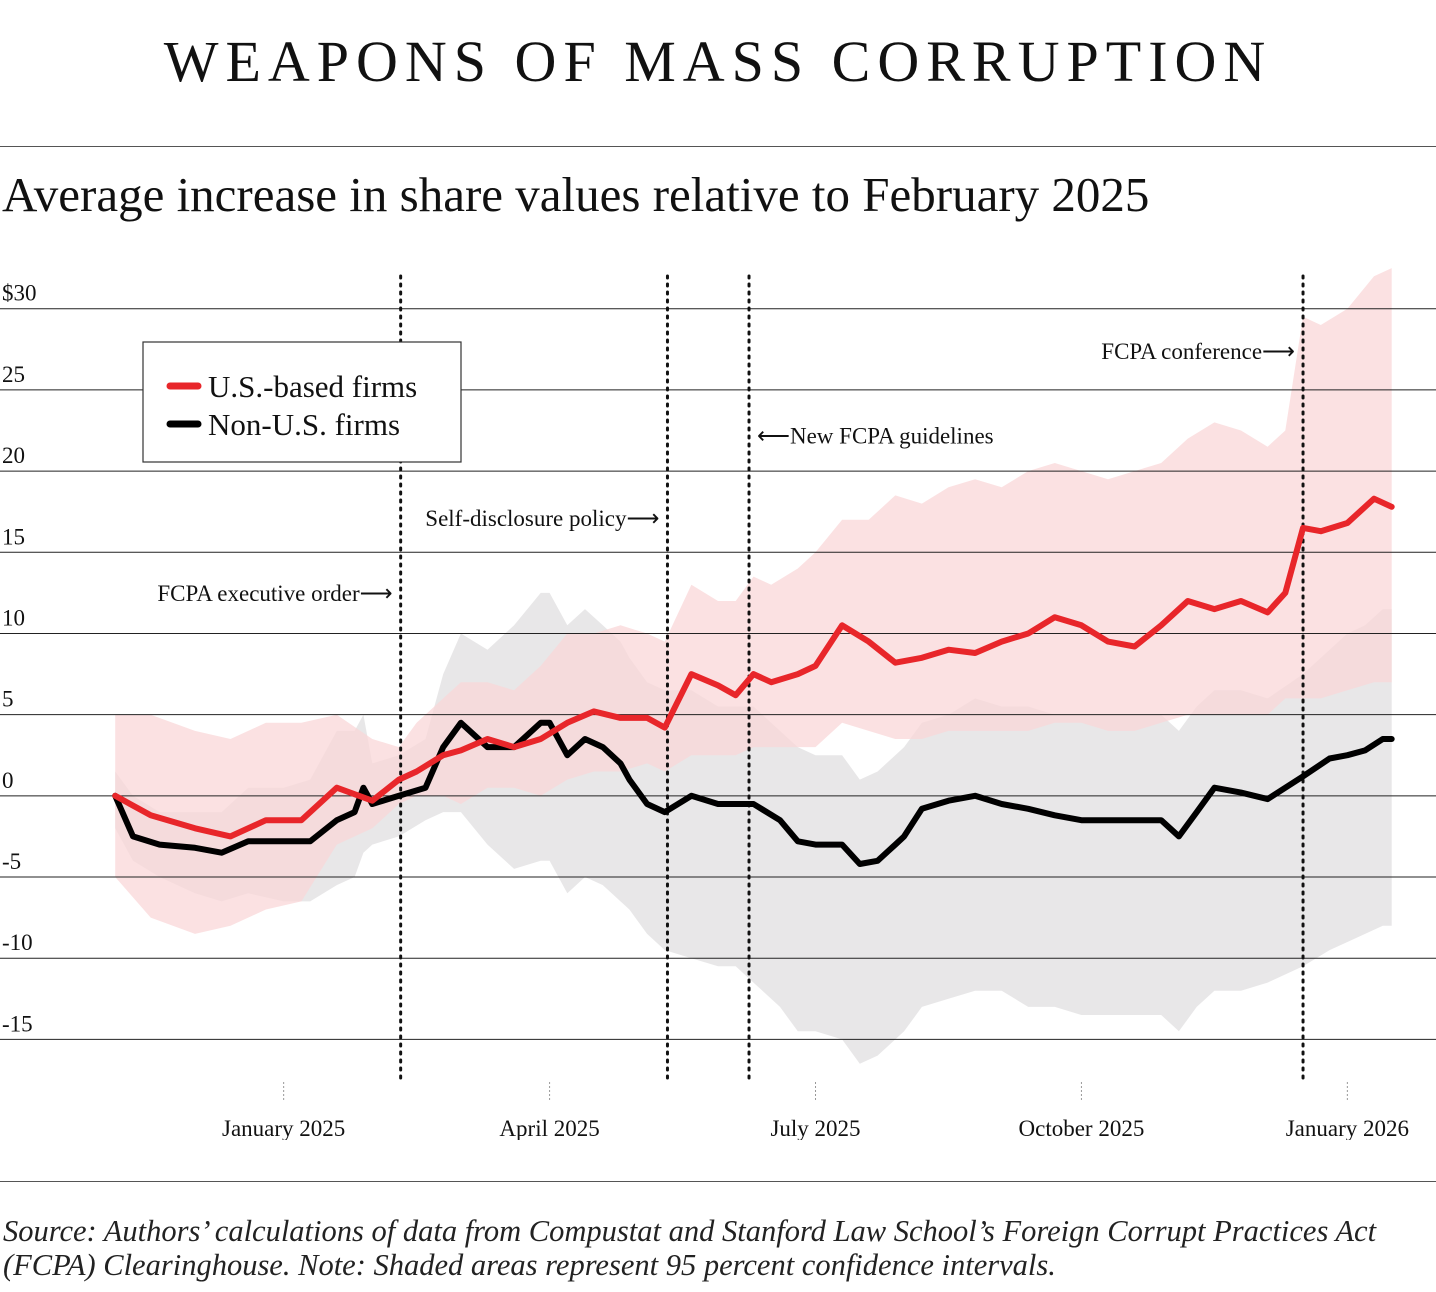  I want to click on legend-box, so click(302, 402).